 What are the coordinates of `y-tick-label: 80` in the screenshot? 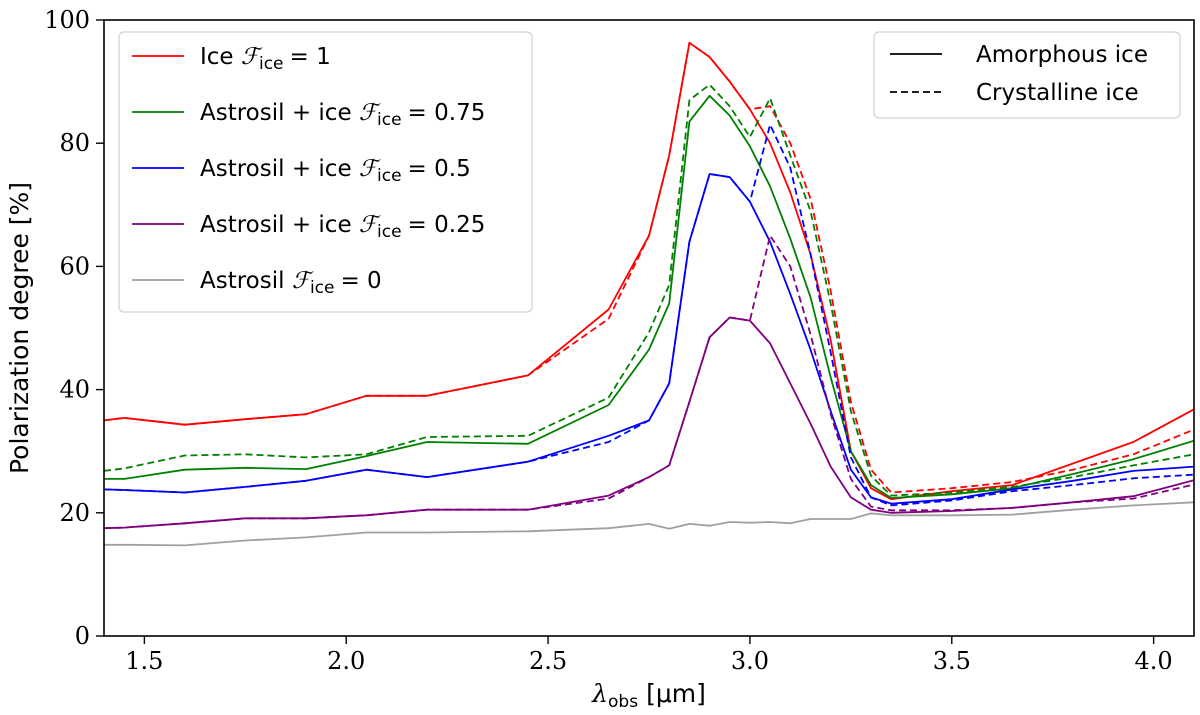 It's located at (74, 143).